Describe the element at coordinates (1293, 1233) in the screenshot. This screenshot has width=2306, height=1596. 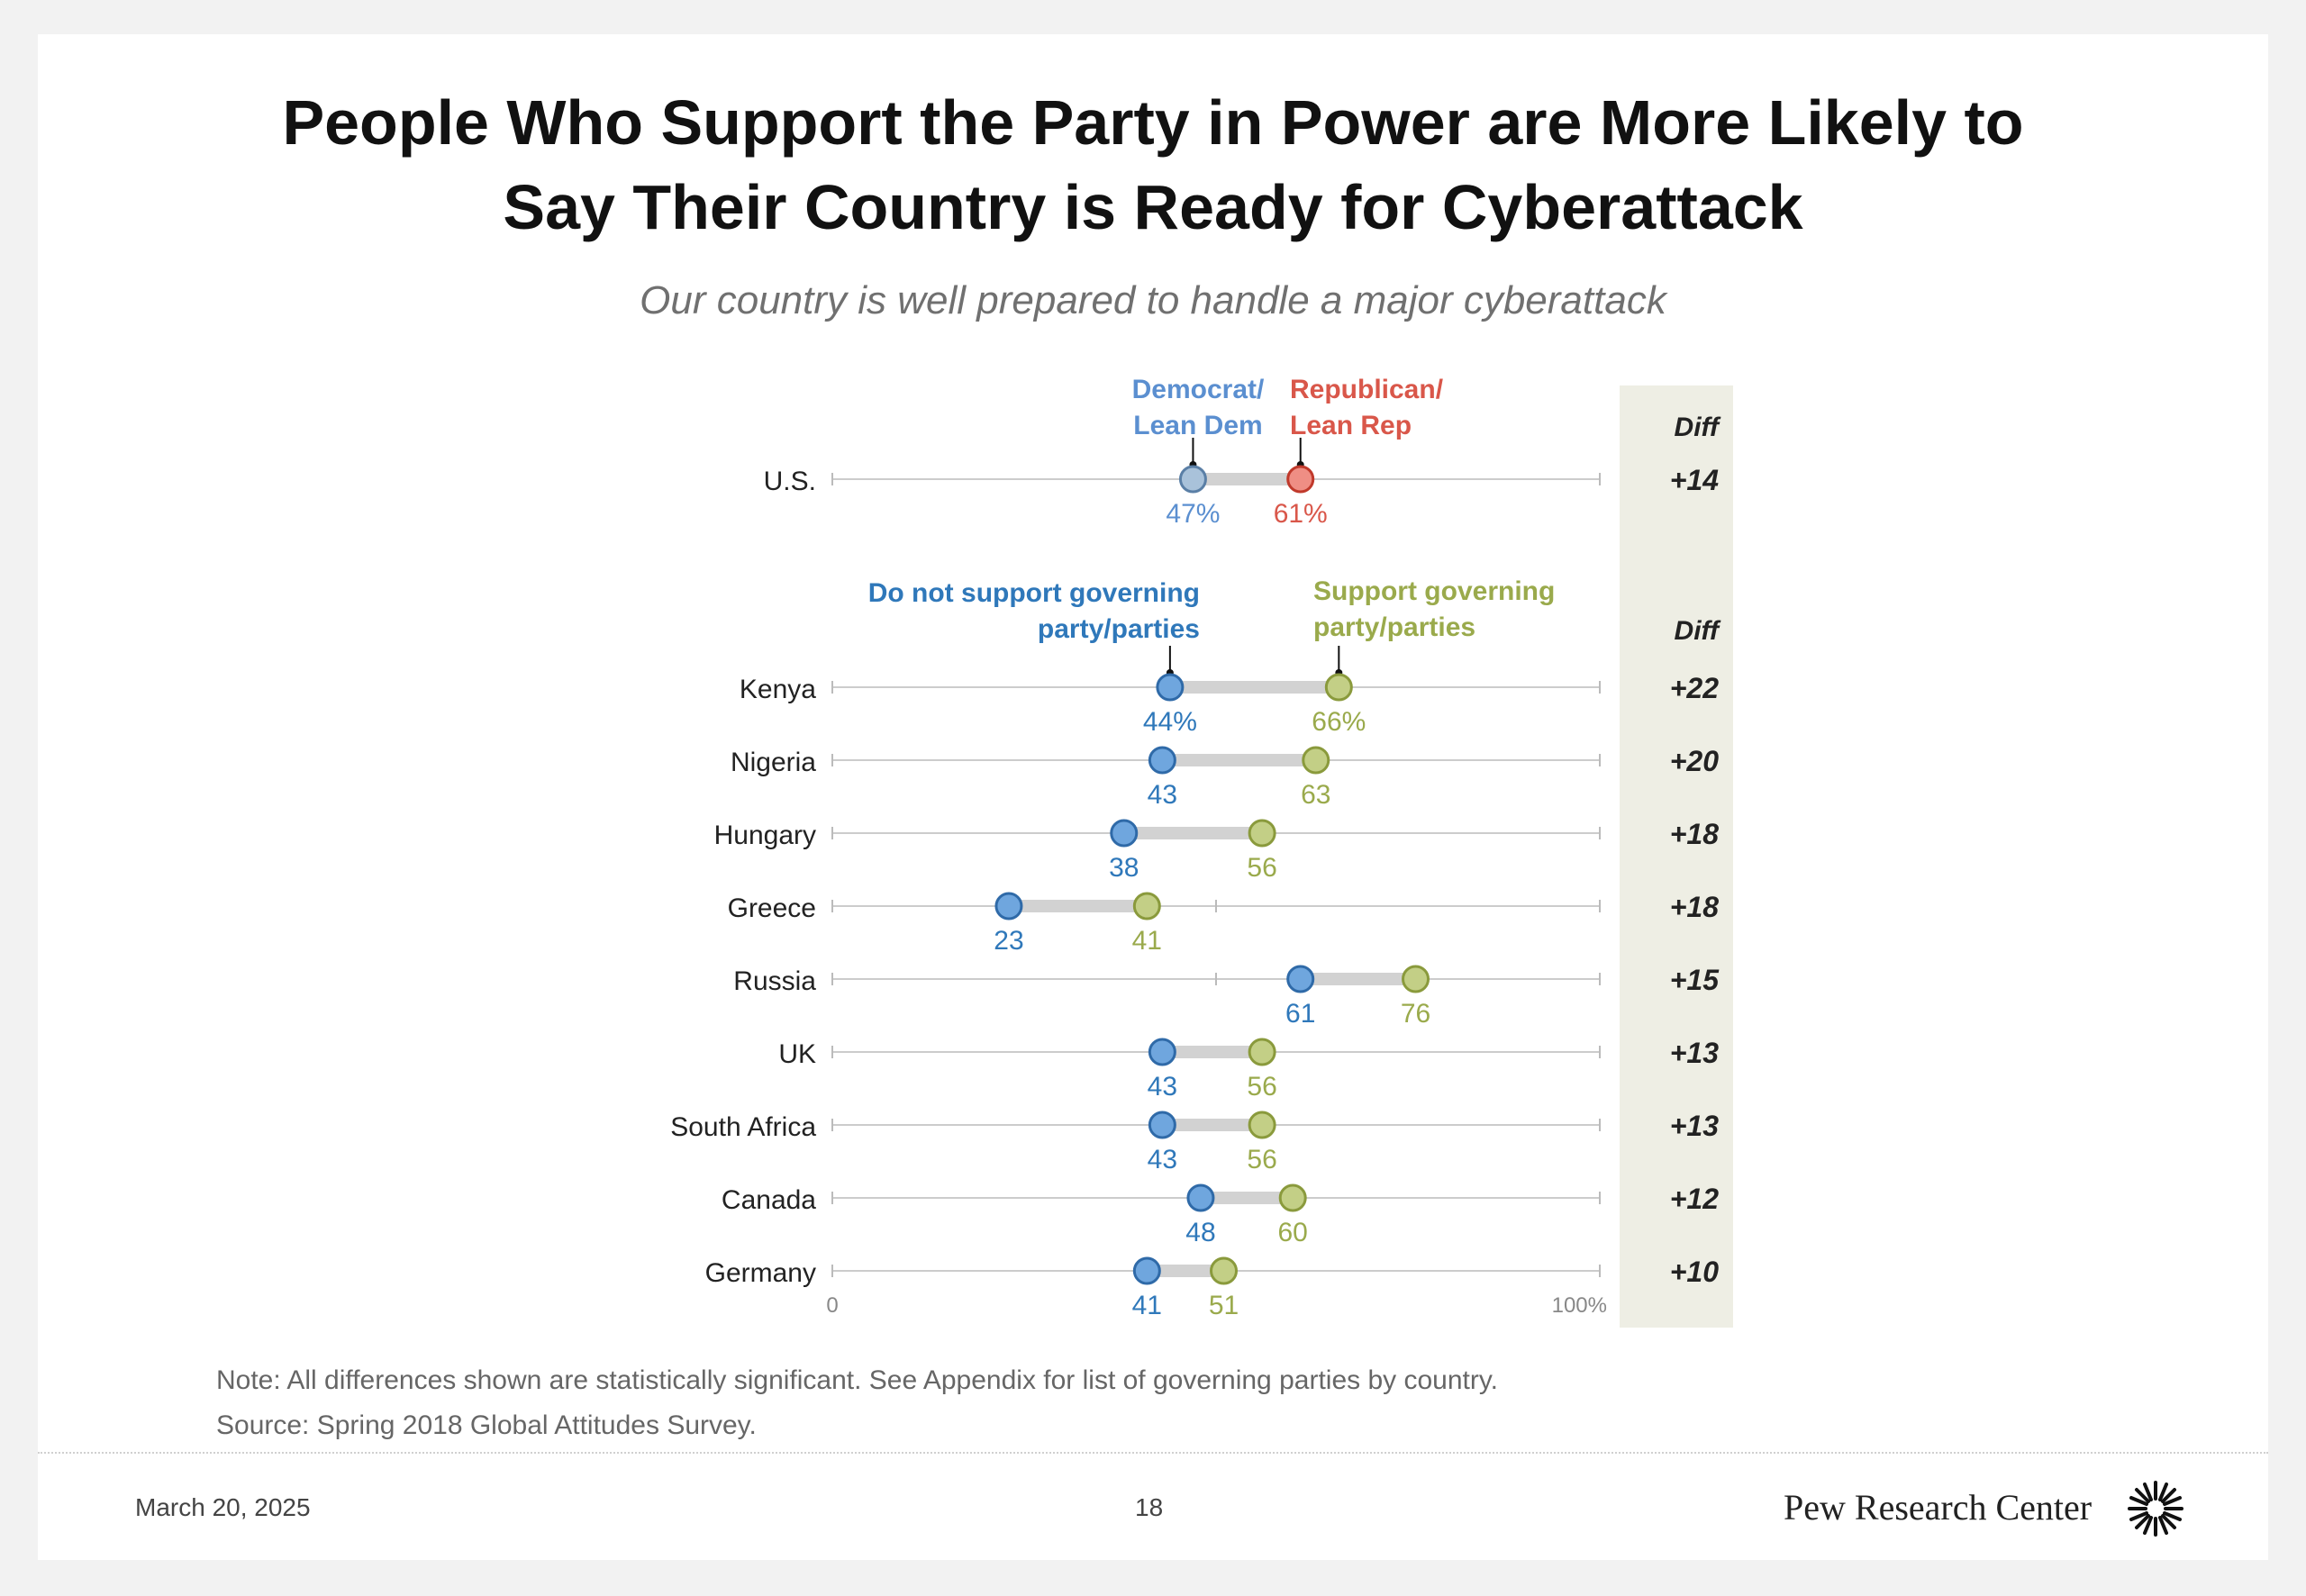
I see `high-value-label: 60` at that location.